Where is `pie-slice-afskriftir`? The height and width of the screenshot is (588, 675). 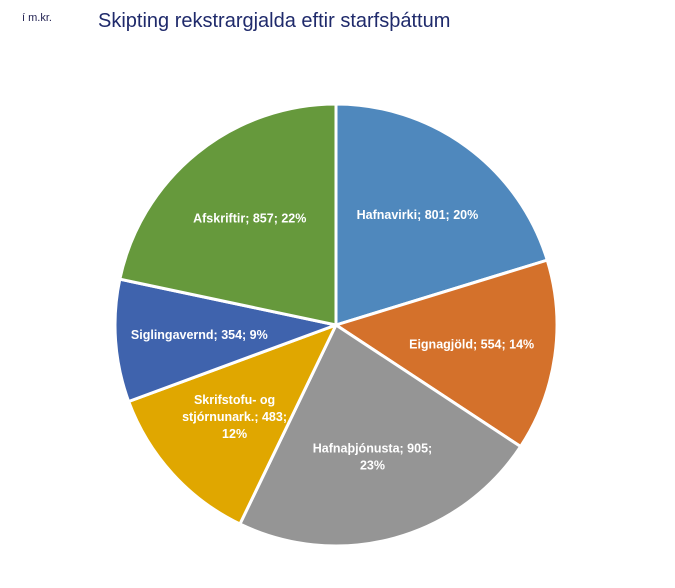 pie-slice-afskriftir is located at coordinates (228, 214).